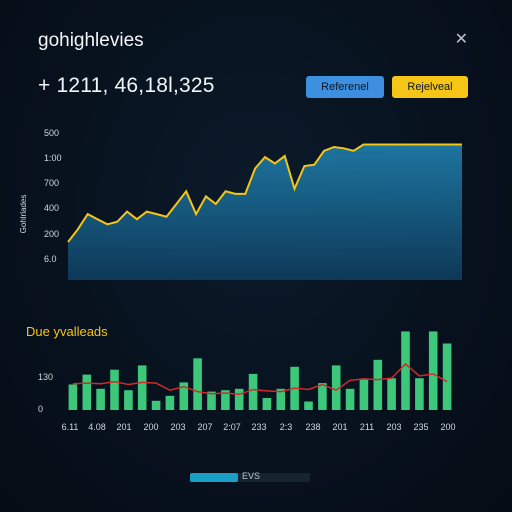 Image resolution: width=512 pixels, height=512 pixels. What do you see at coordinates (126, 85) in the screenshot?
I see `headline-metric: + 1211, 46,18l,325` at bounding box center [126, 85].